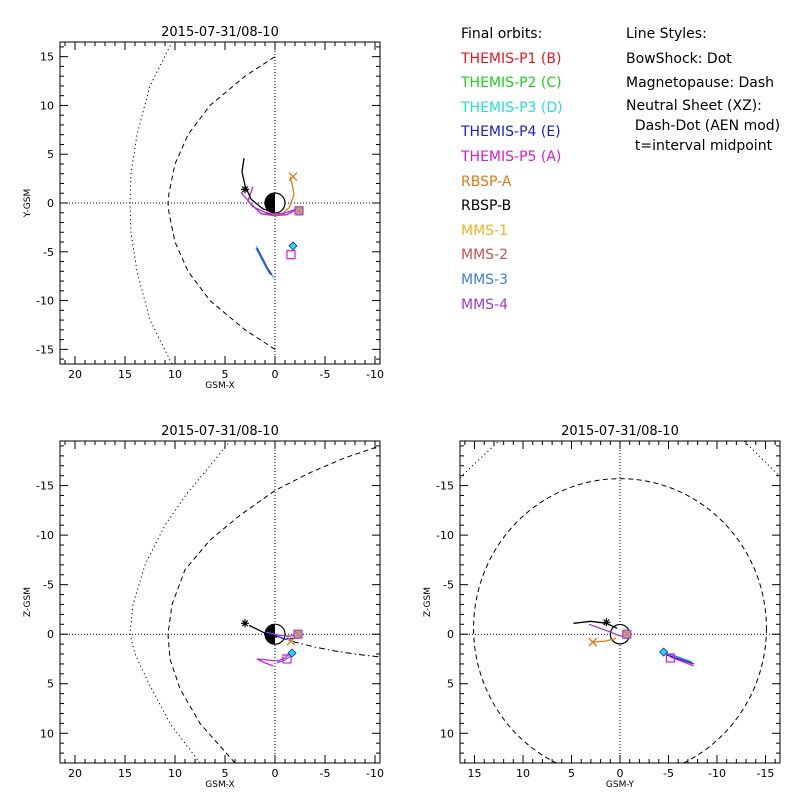  What do you see at coordinates (486, 206) in the screenshot?
I see `legend-item-rbsp-b: RBSP-B` at bounding box center [486, 206].